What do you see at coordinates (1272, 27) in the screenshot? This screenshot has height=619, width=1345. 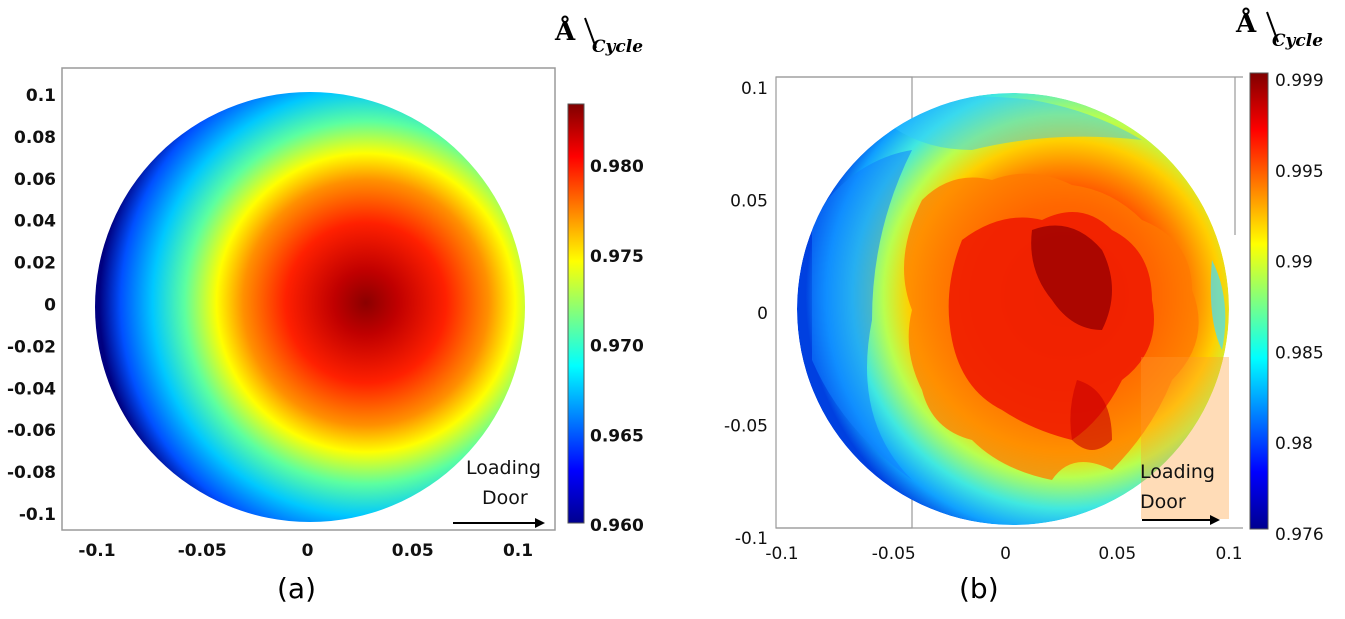 I see `unit-slash-b` at bounding box center [1272, 27].